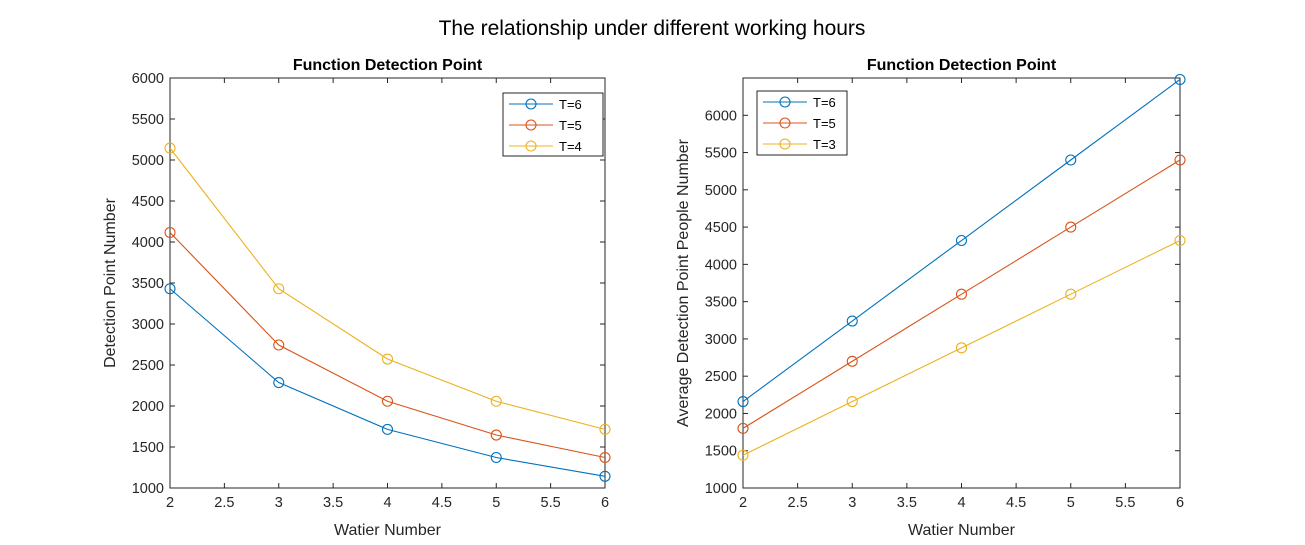 Image resolution: width=1305 pixels, height=545 pixels. I want to click on legend-label: T=4, so click(570, 146).